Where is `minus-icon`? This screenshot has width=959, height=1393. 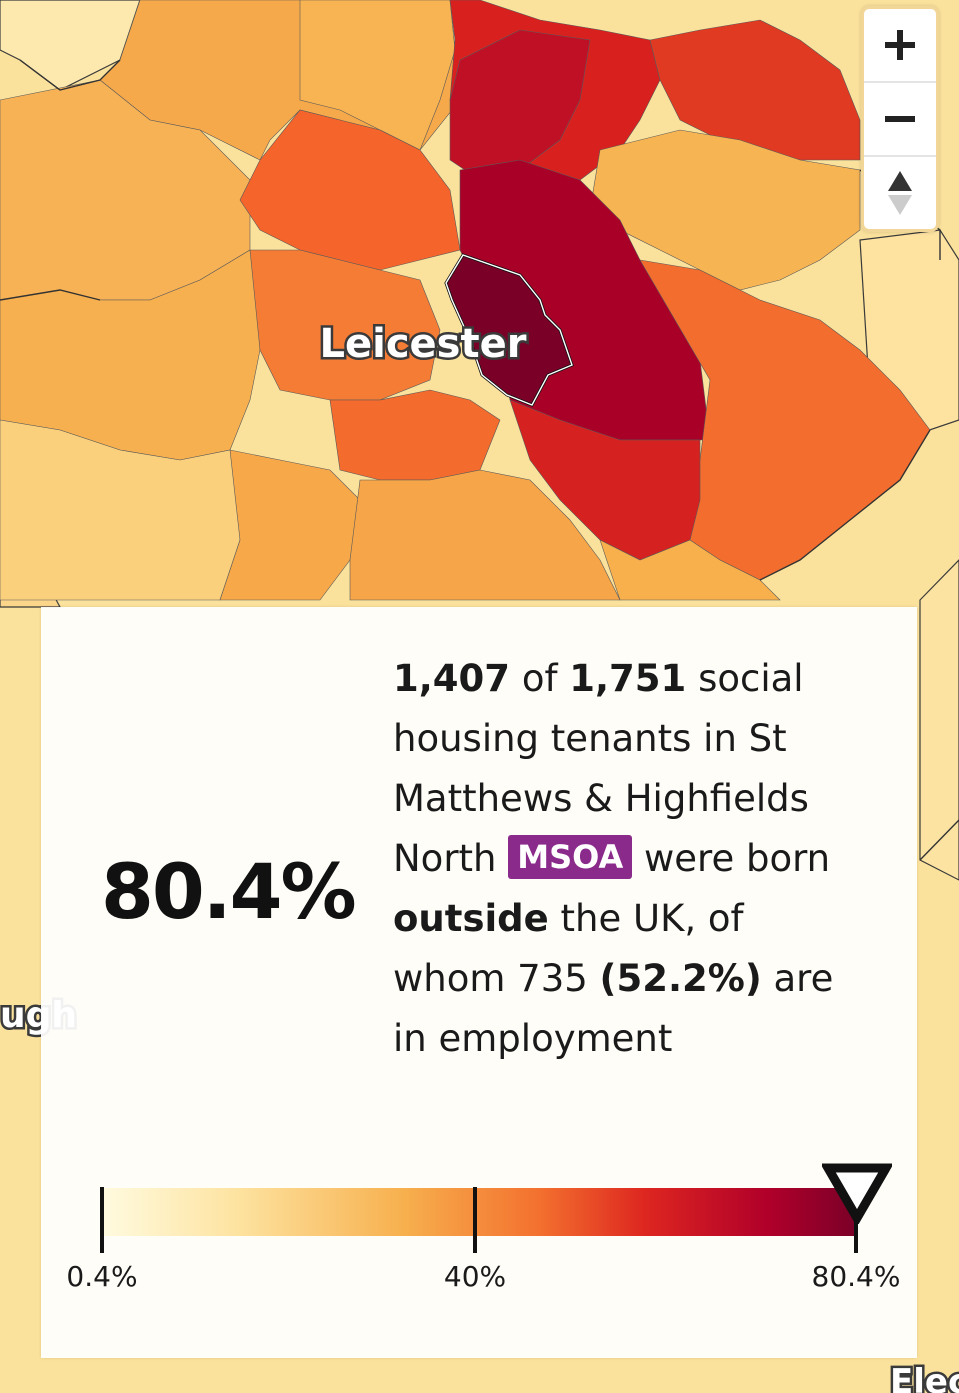 minus-icon is located at coordinates (900, 119).